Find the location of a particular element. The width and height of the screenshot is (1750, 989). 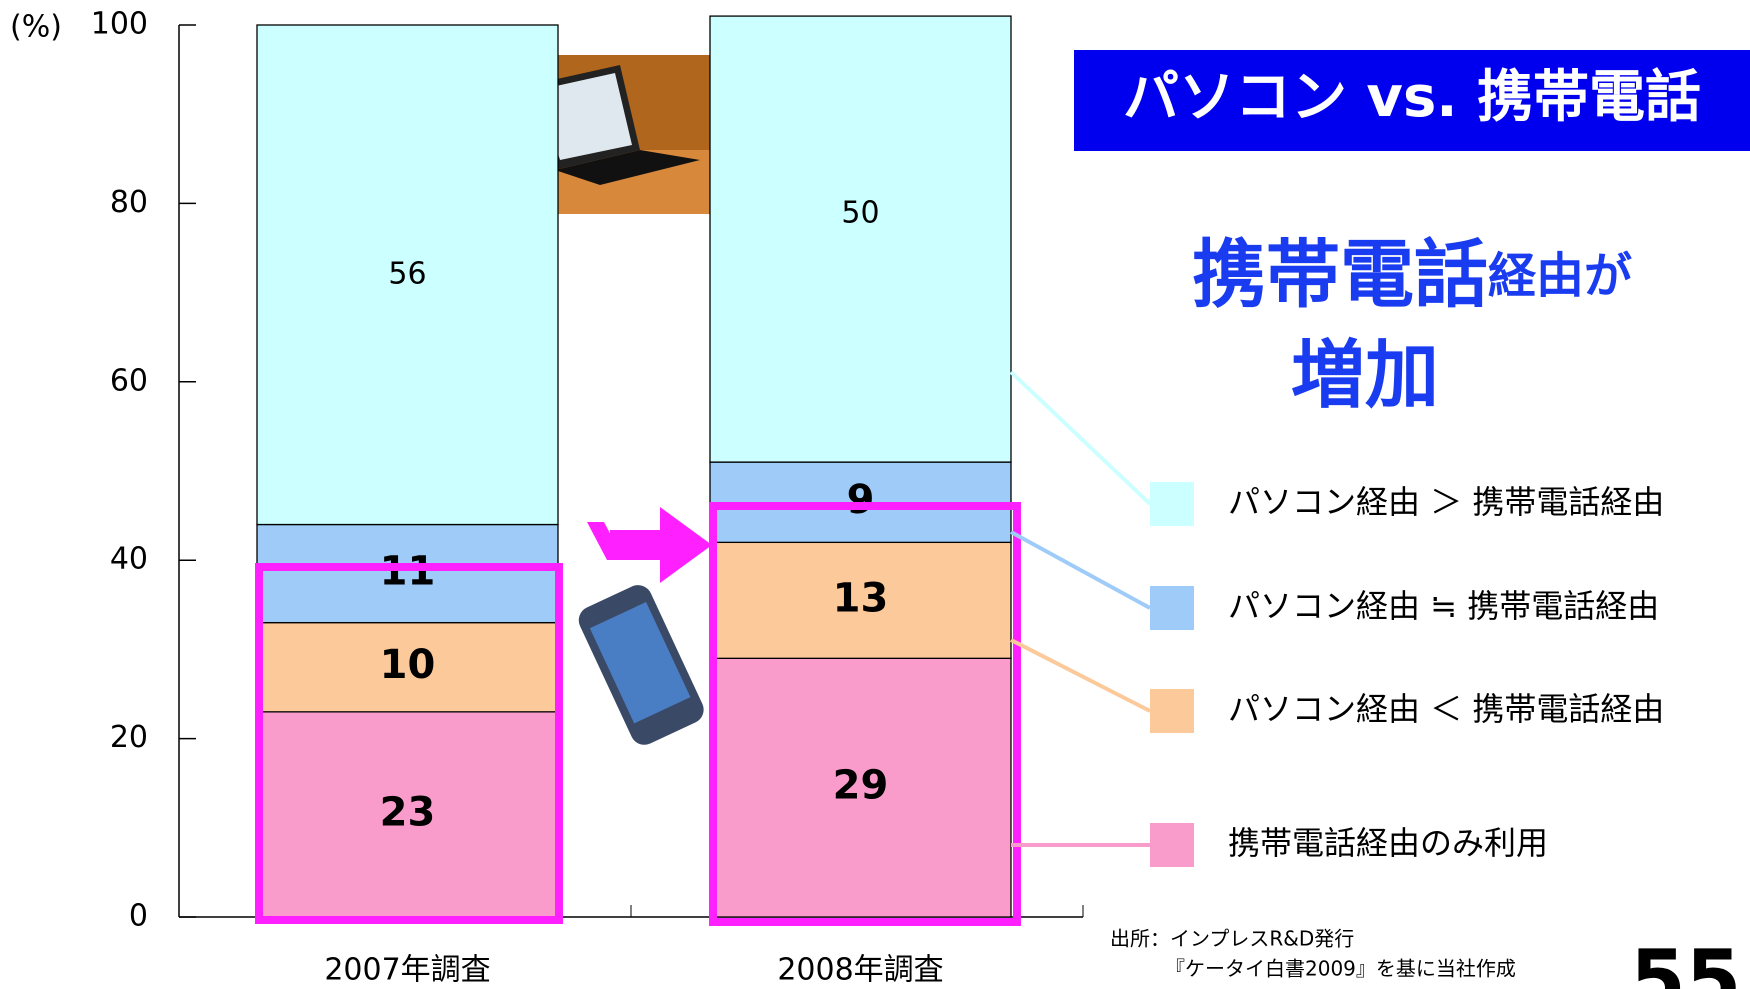

value-label: 11 is located at coordinates (408, 572).